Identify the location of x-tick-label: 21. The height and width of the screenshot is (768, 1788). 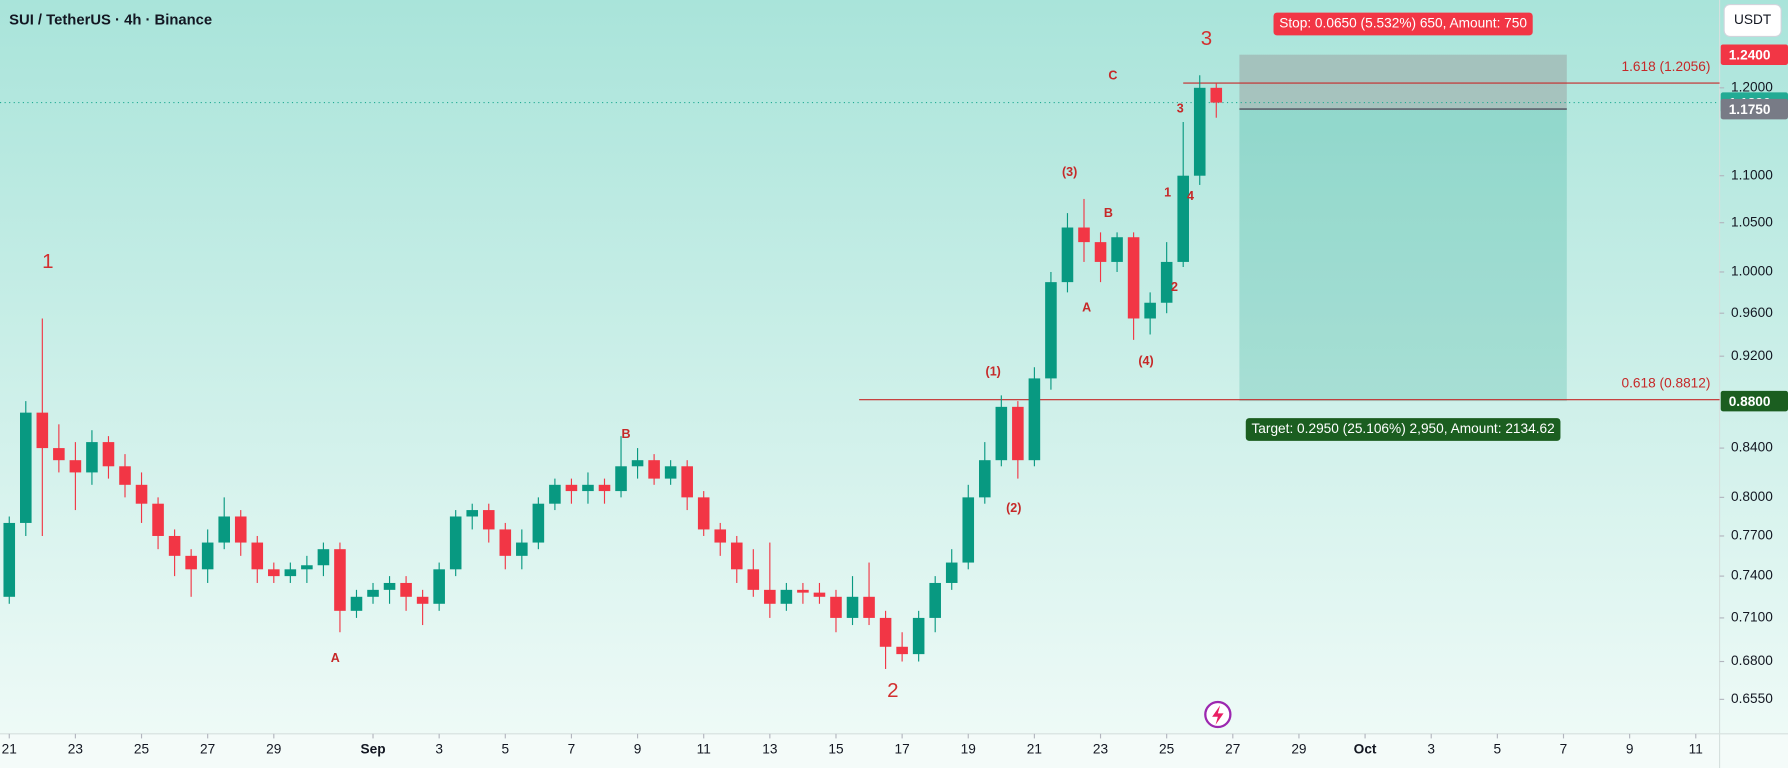
(9, 748).